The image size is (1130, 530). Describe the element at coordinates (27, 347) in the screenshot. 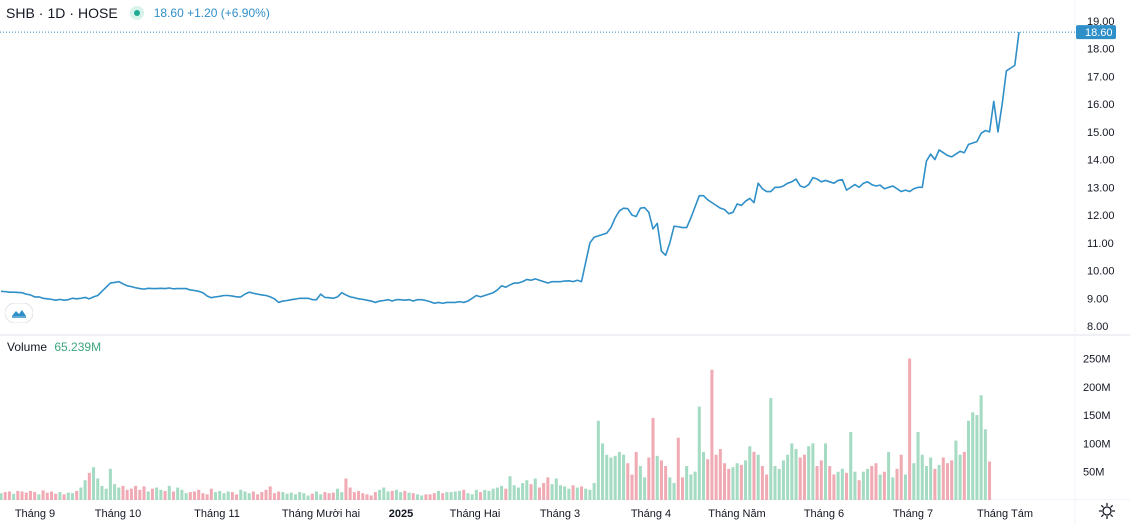

I see `volume-label: Volume` at that location.